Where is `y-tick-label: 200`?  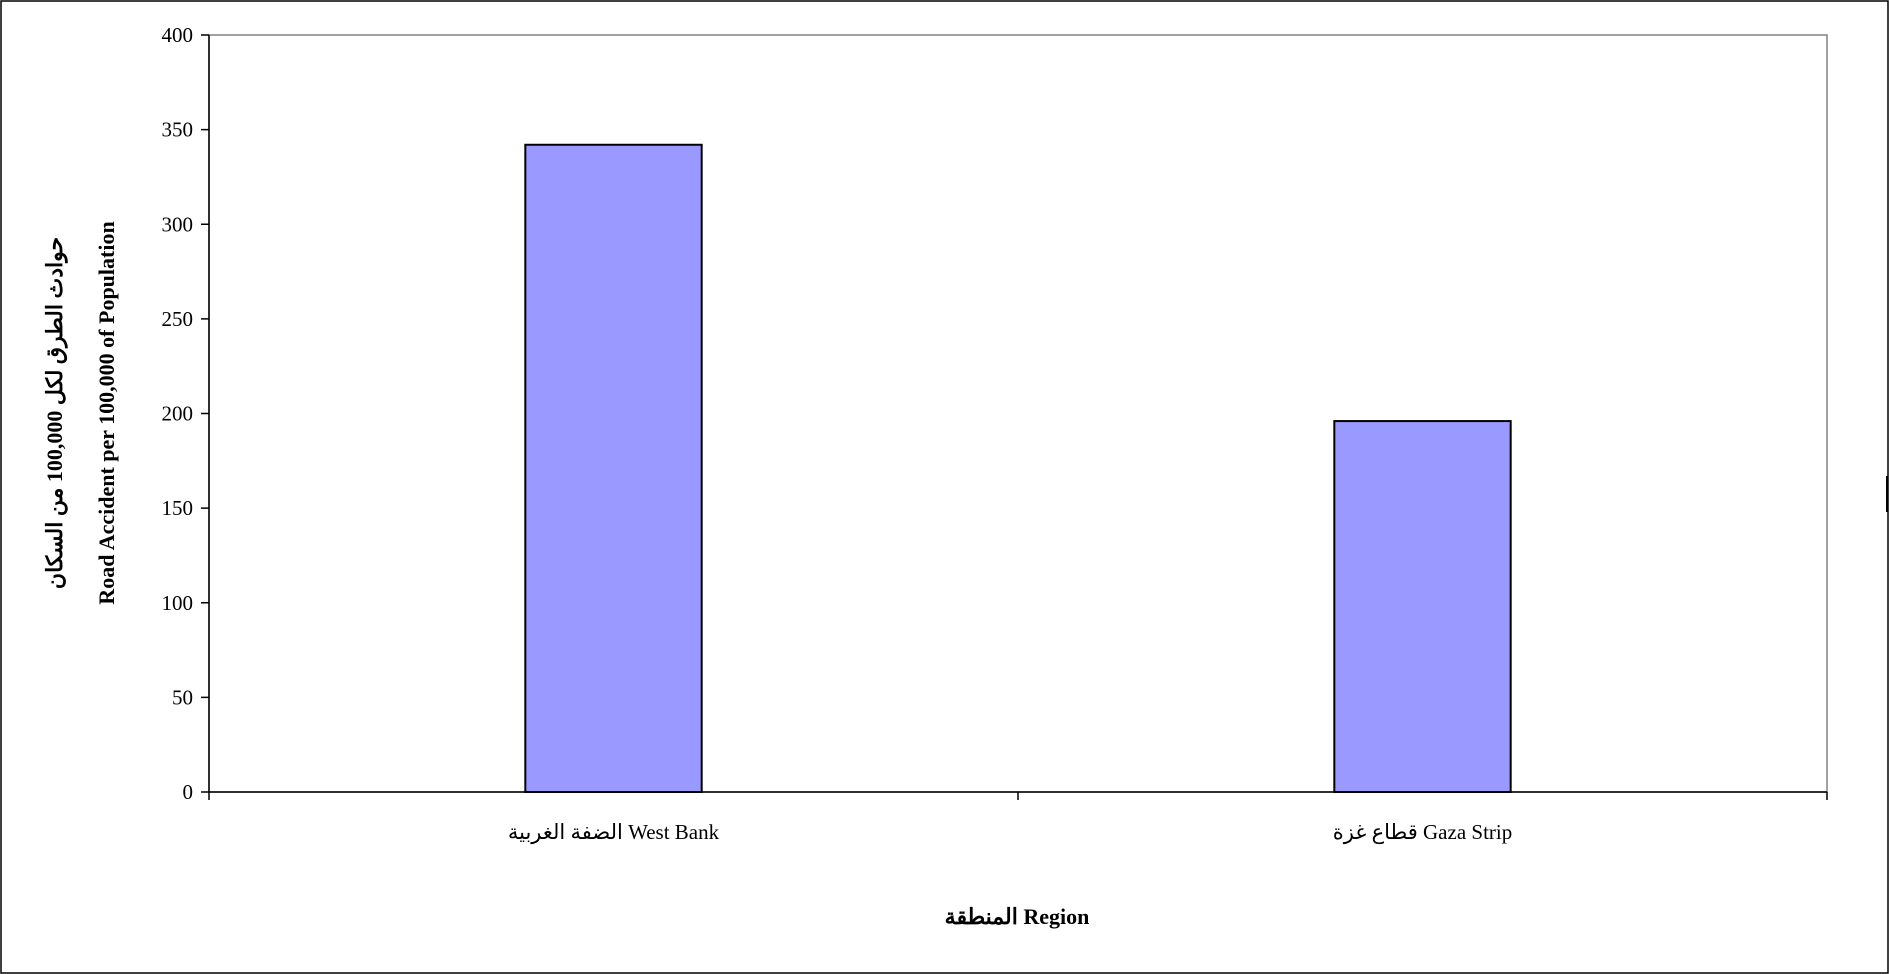
y-tick-label: 200 is located at coordinates (178, 414).